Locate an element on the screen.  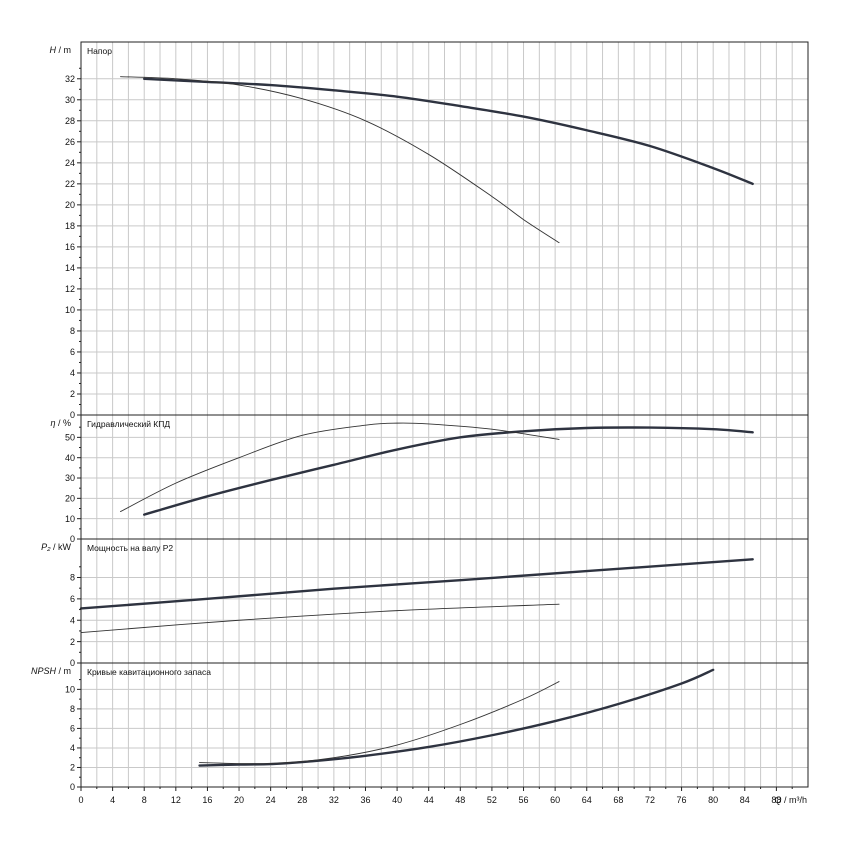
head-y-tick-label: 28 is located at coordinates (70, 121).